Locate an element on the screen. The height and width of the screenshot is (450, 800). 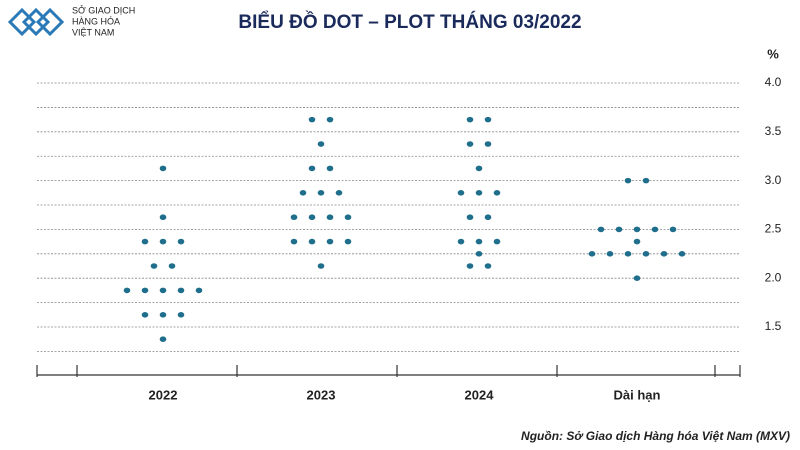
y-tick-label: 2.5 is located at coordinates (773, 229).